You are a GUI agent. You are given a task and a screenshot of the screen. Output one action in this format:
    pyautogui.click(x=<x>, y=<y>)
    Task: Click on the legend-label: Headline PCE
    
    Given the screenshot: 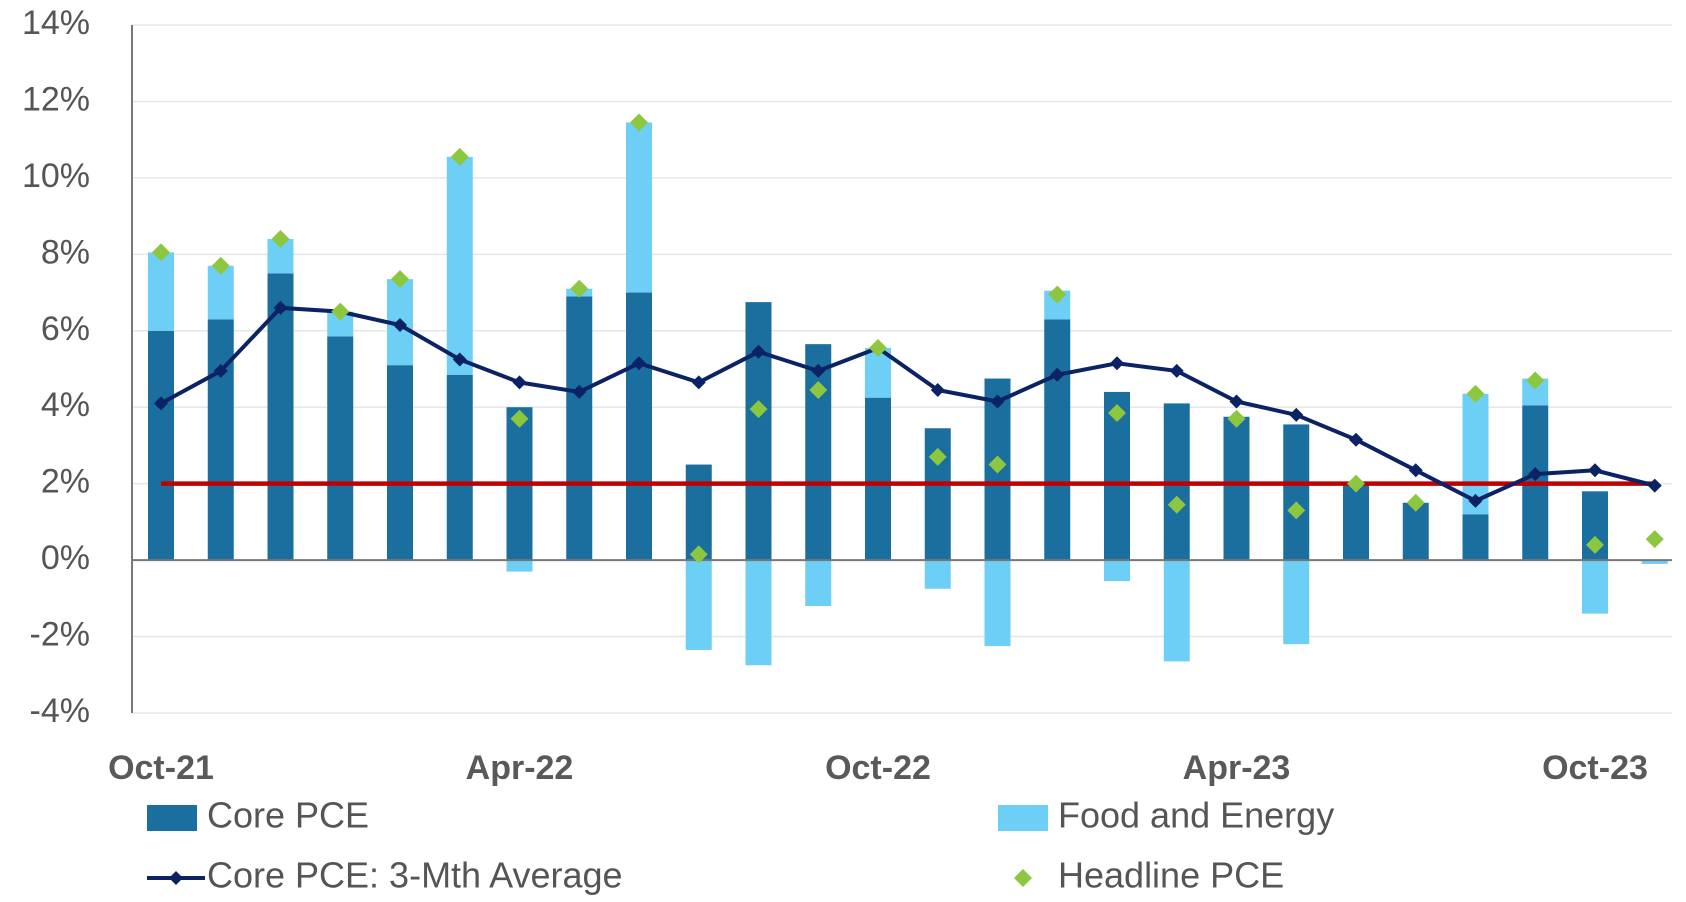 What is the action you would take?
    pyautogui.click(x=1171, y=875)
    